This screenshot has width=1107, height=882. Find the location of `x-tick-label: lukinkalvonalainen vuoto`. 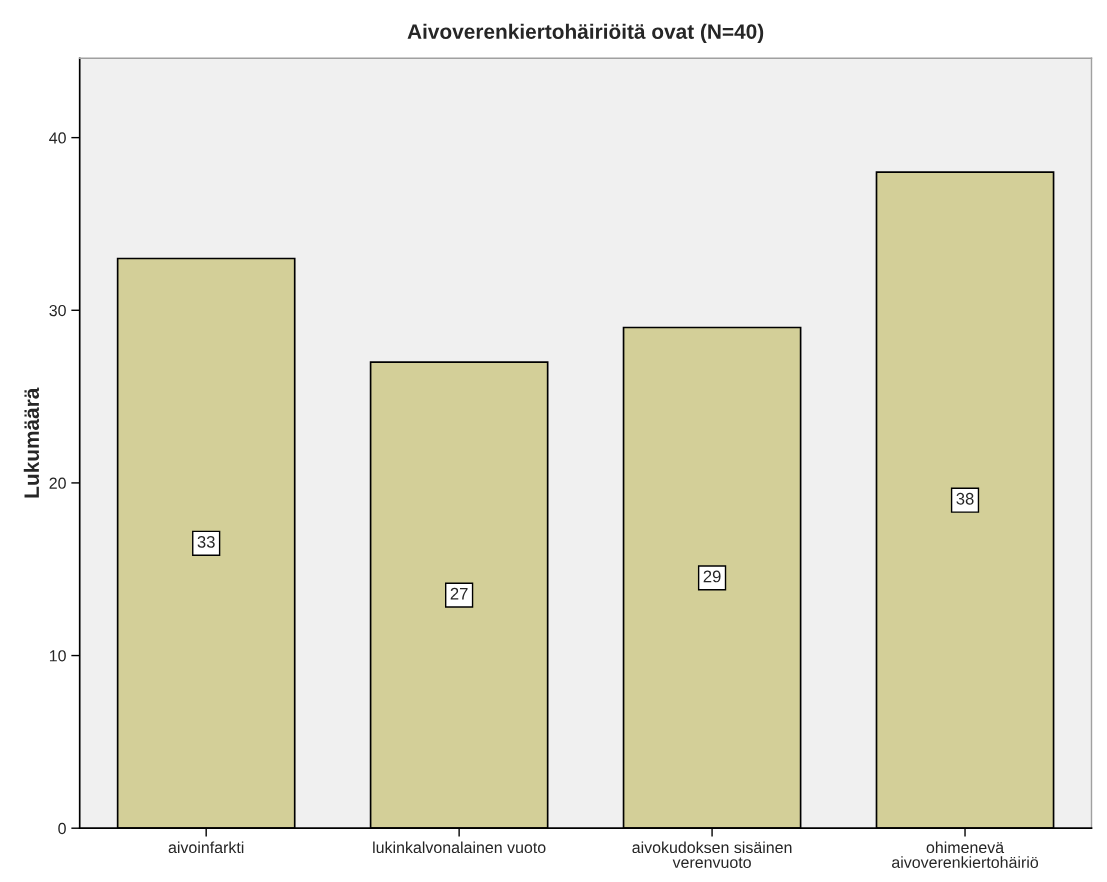

x-tick-label: lukinkalvonalainen vuoto is located at coordinates (459, 847).